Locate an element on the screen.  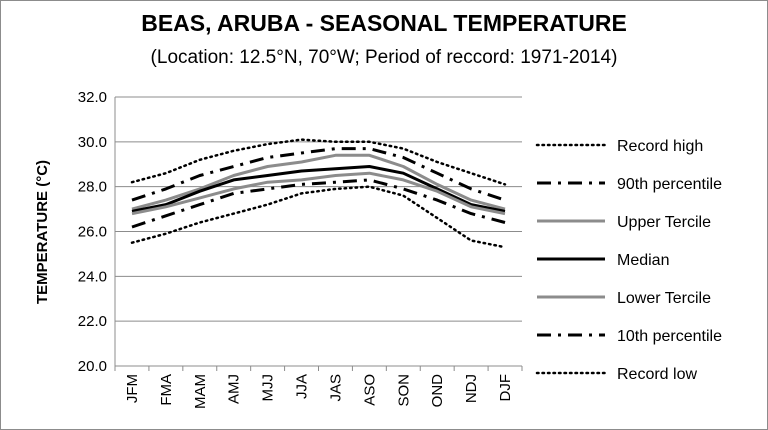
series-line-record-high is located at coordinates (318, 162).